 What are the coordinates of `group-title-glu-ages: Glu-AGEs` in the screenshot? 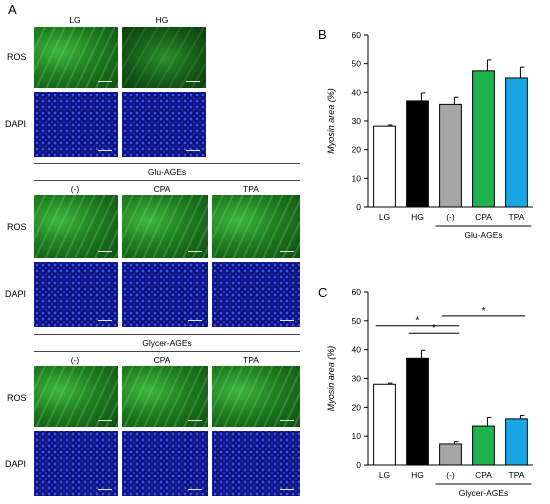 It's located at (167, 172).